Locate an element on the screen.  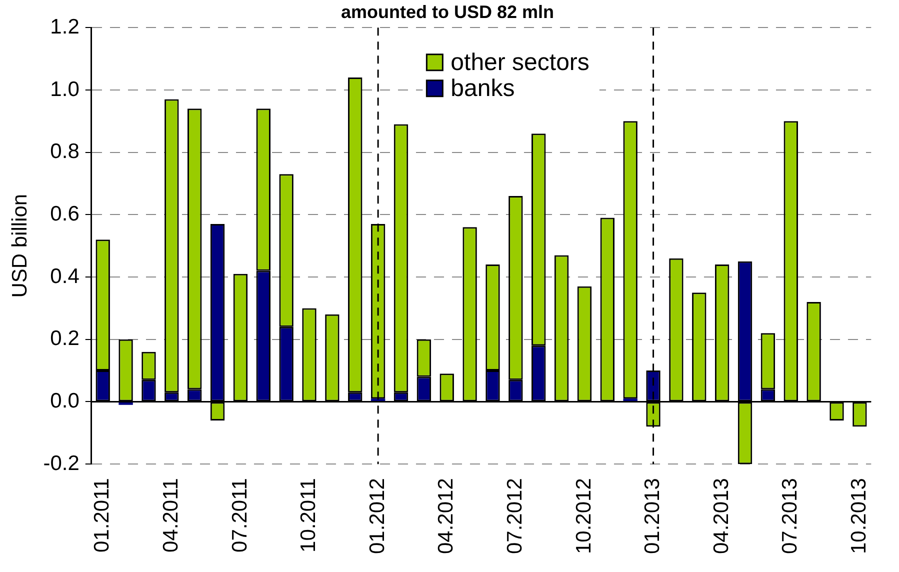
legend-label: banks is located at coordinates (482, 88).